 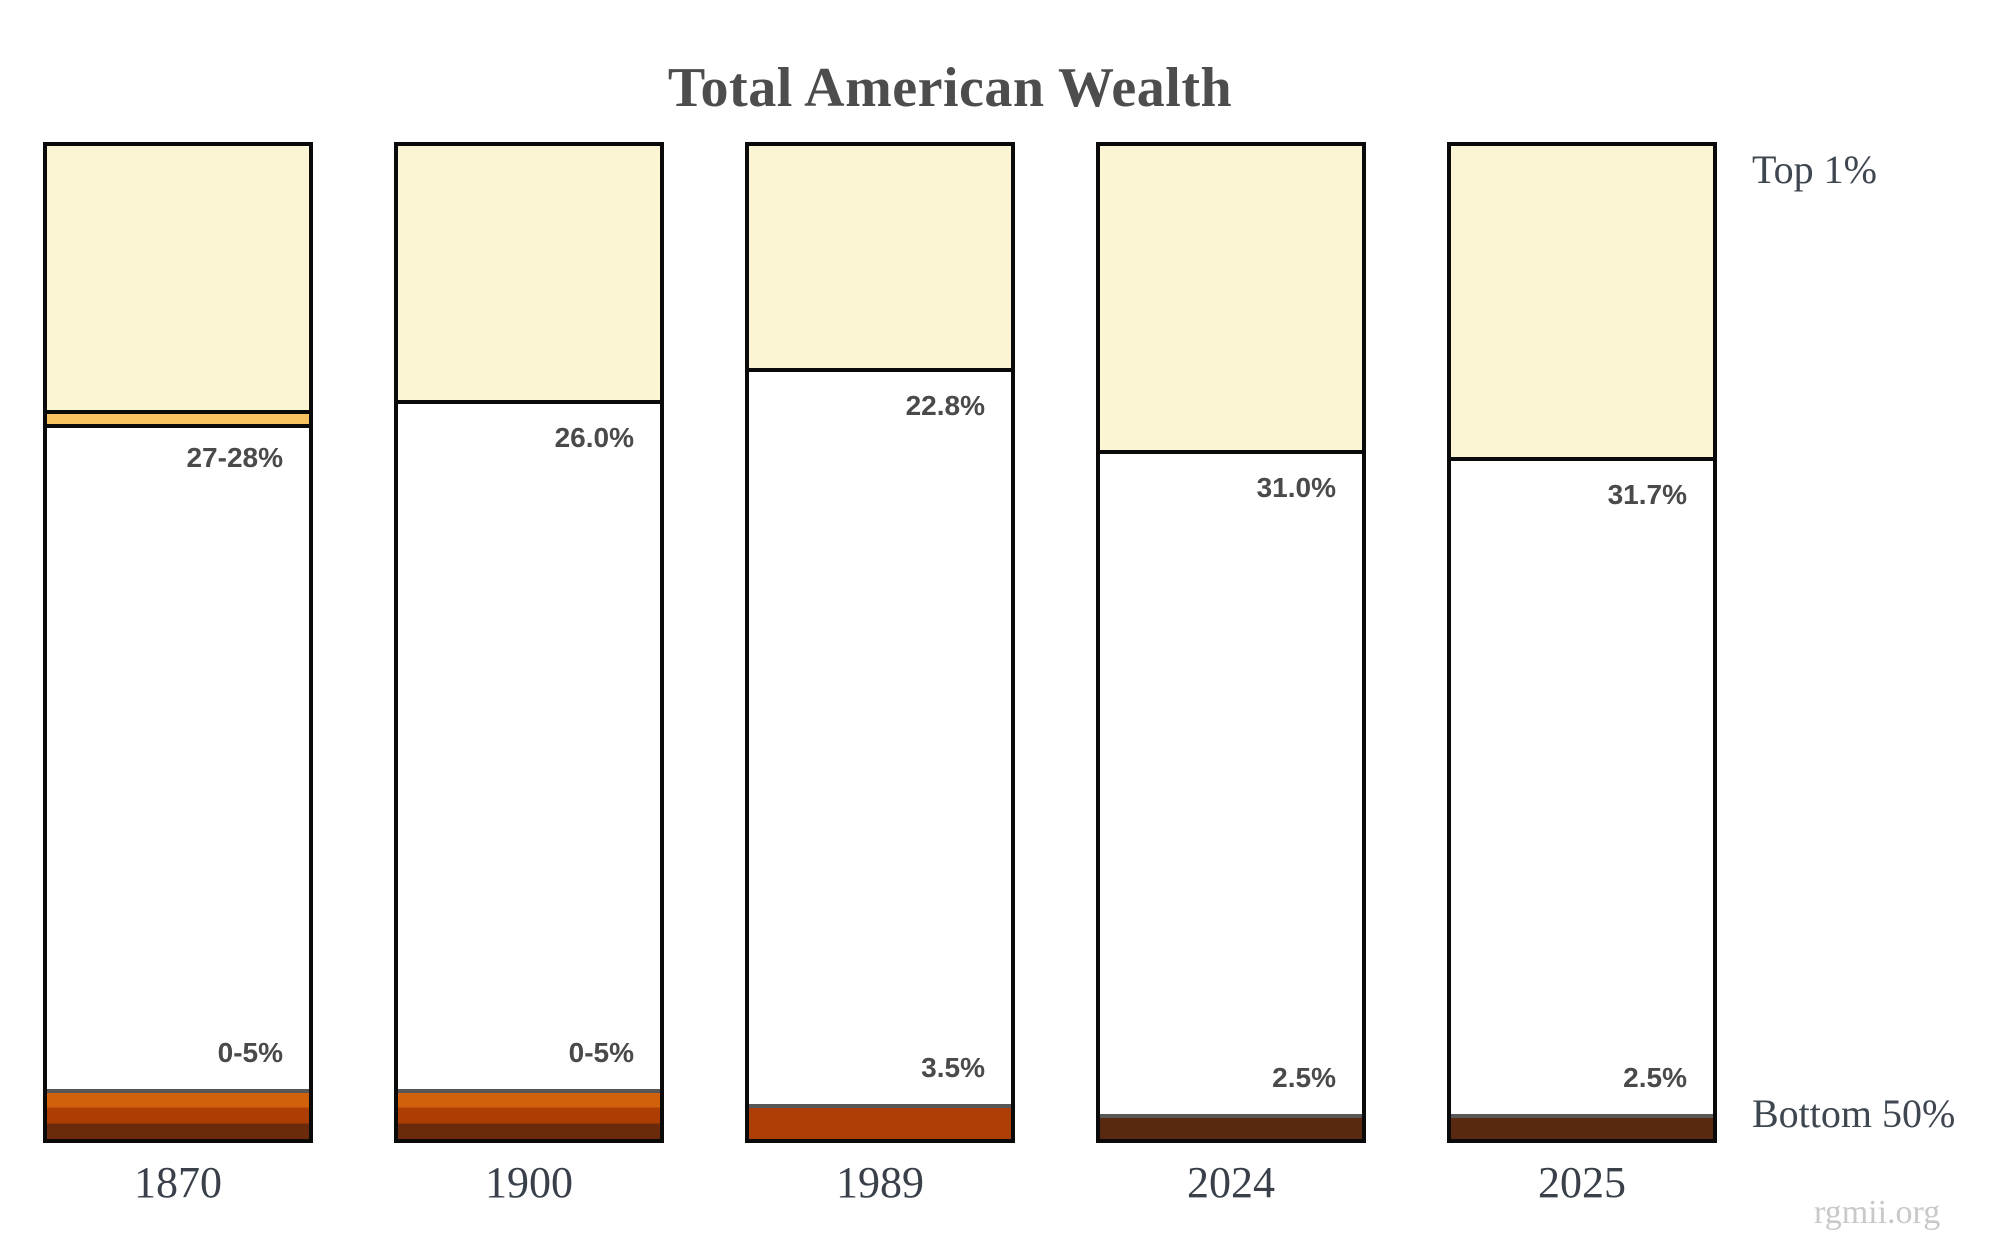 I want to click on top-share-label: 22.8%, so click(x=945, y=406).